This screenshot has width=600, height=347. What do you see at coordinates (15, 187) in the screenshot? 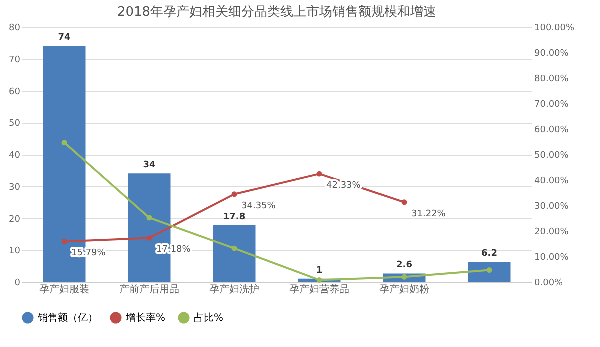
I see `y-tick-label: 30` at bounding box center [15, 187].